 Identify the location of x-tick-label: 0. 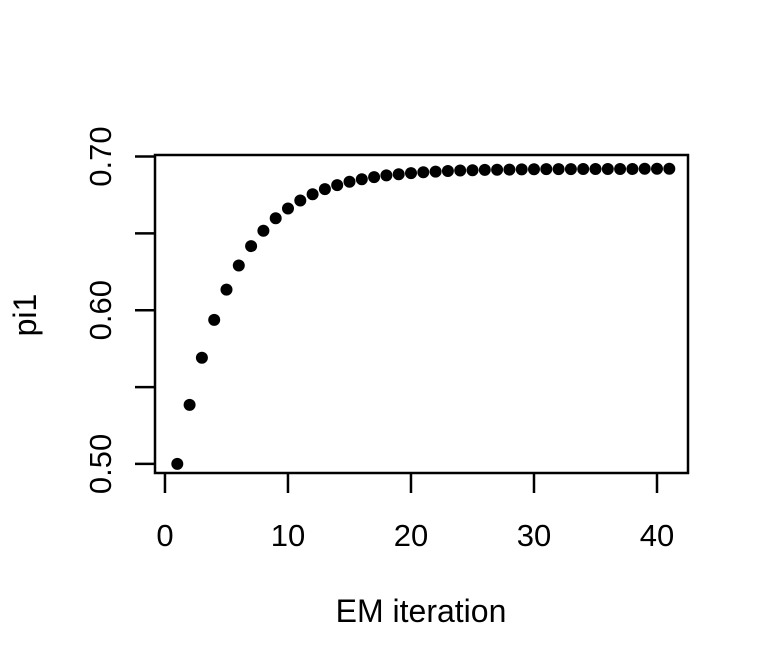
(164, 535).